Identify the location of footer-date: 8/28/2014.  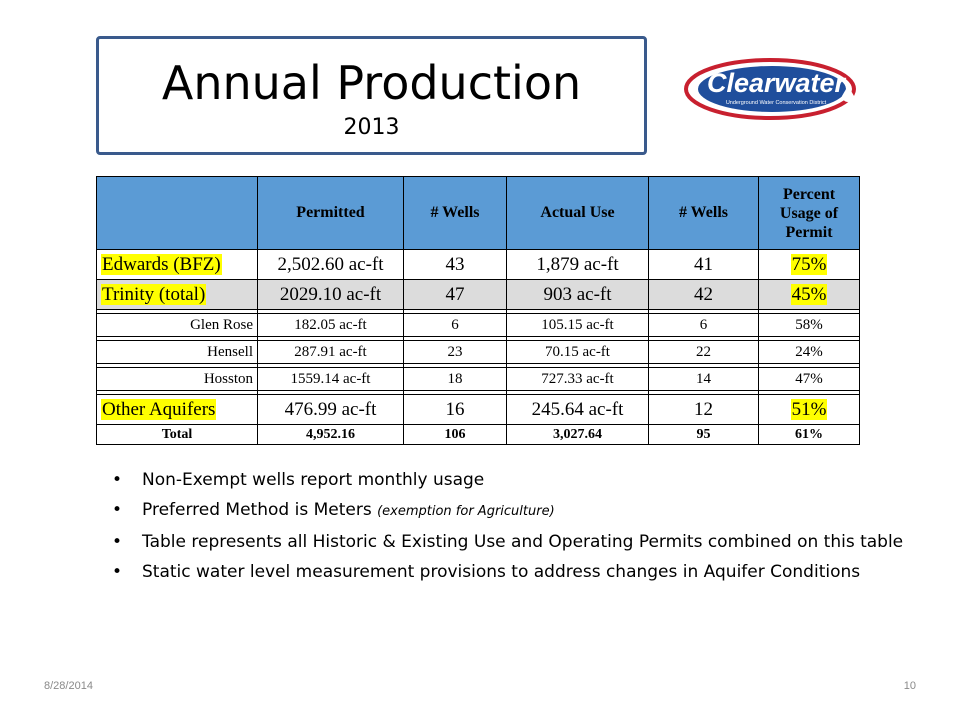
(68, 686).